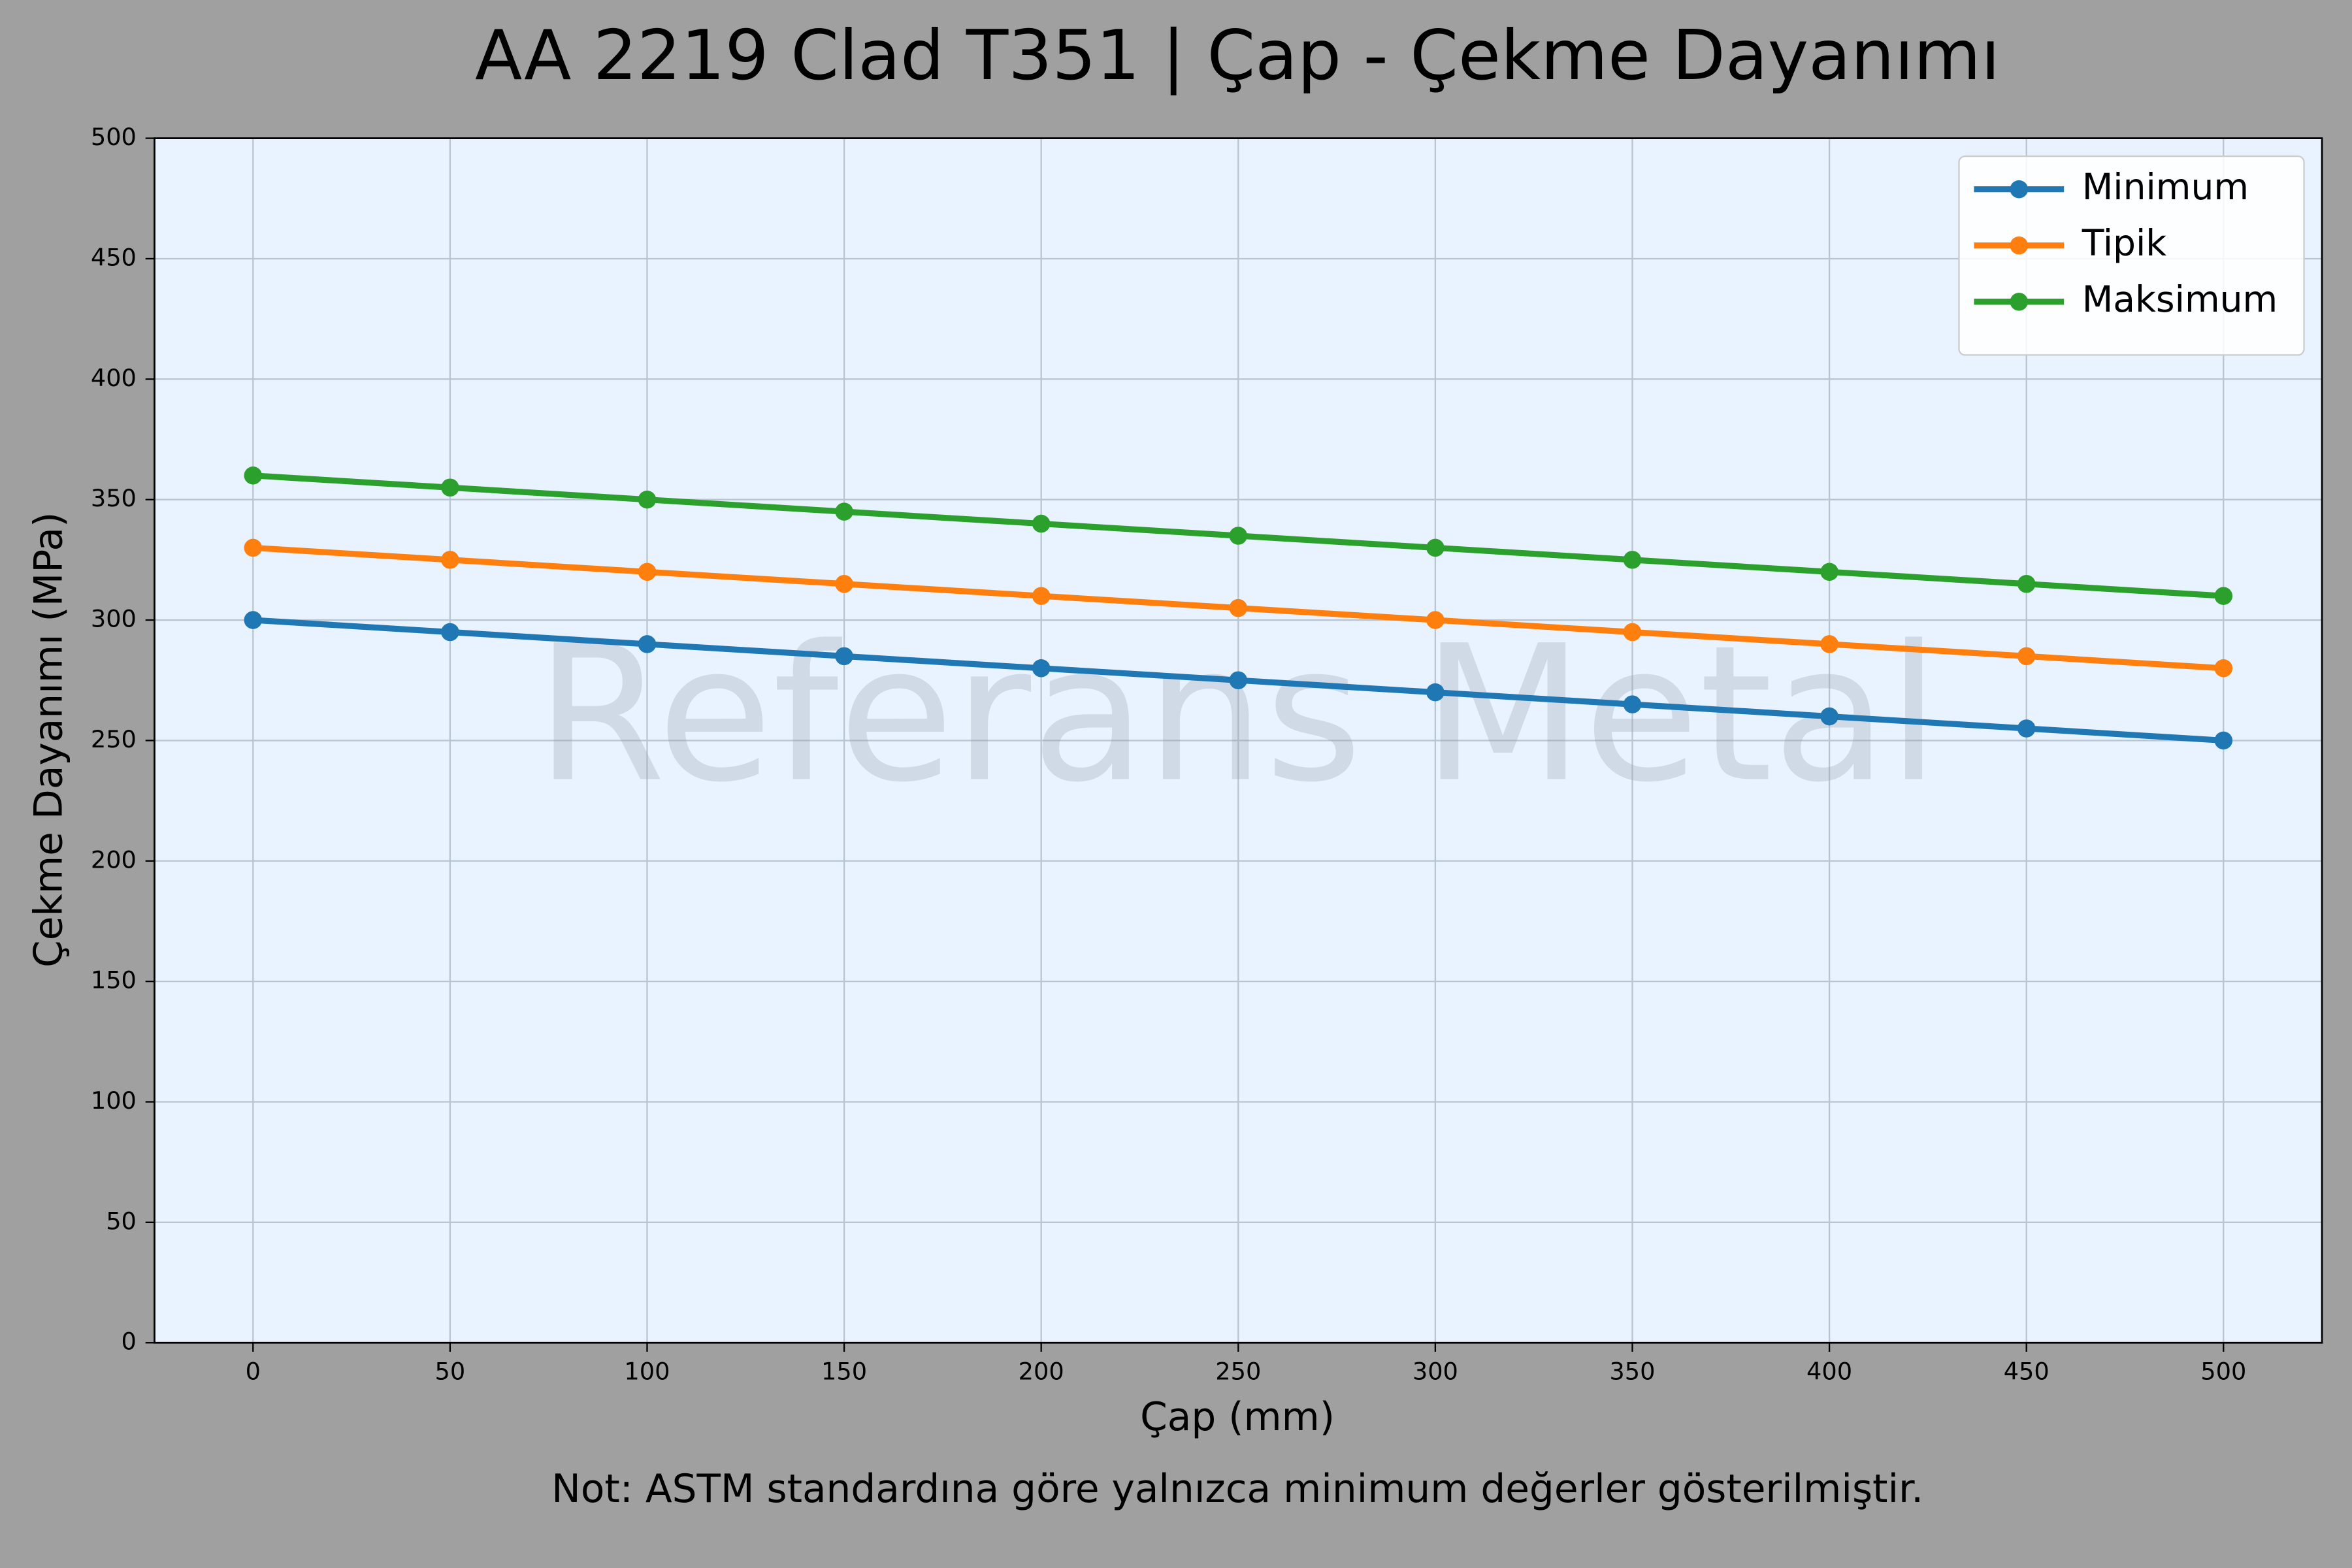  Describe the element at coordinates (121, 1221) in the screenshot. I see `y-tick-label: 50` at that location.